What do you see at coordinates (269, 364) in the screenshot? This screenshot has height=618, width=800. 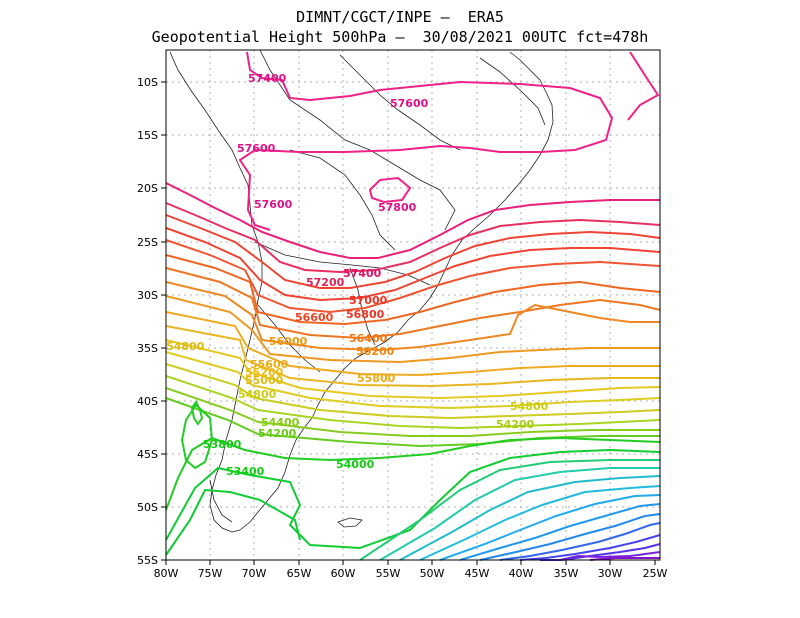 I see `contour-label: 55600` at bounding box center [269, 364].